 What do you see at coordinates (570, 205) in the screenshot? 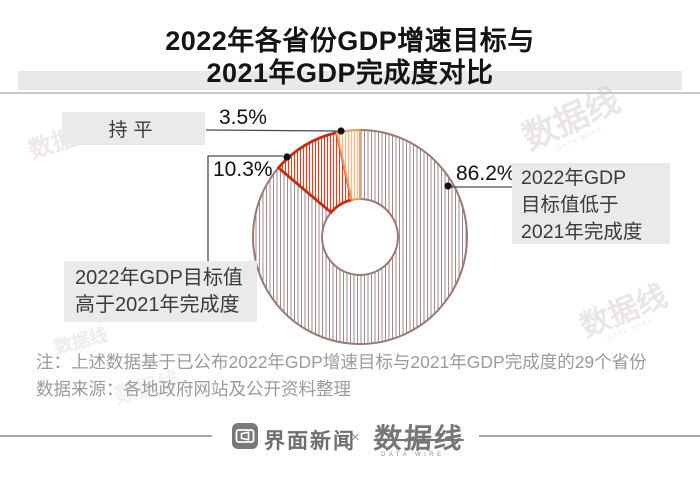
I see `callout-lower-line2: 目标值低于` at bounding box center [570, 205].